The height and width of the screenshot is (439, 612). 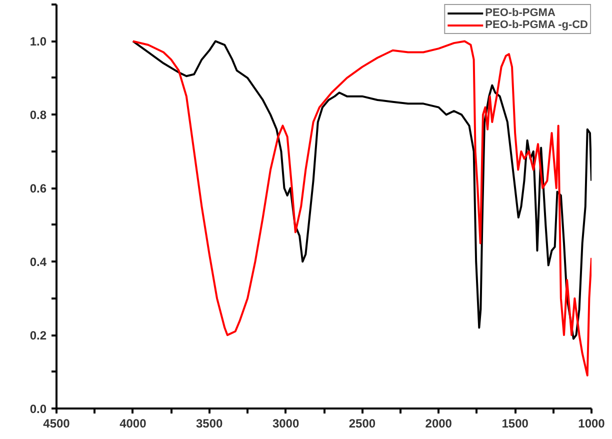 I want to click on x-tick-label: 3500, so click(x=210, y=423).